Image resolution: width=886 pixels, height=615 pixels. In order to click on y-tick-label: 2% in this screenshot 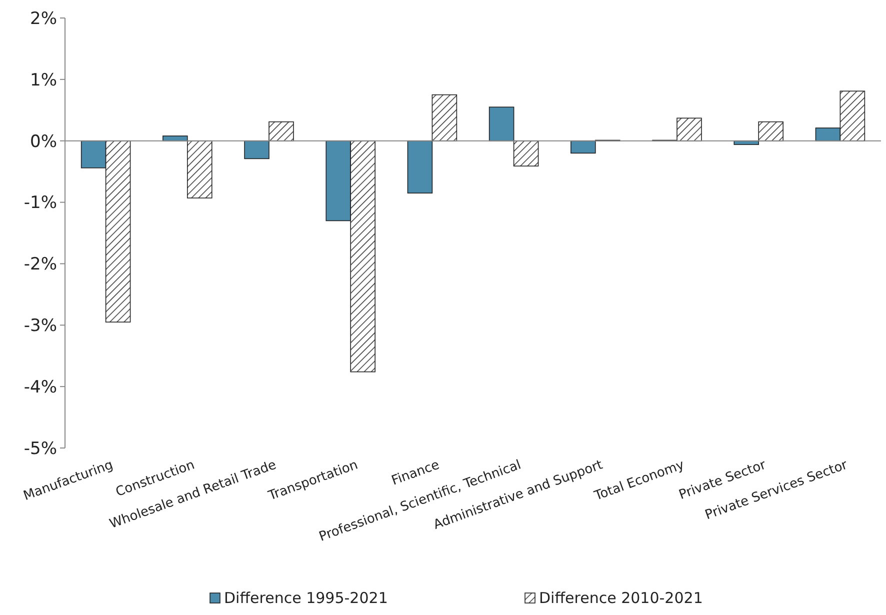, I will do `click(43, 18)`.